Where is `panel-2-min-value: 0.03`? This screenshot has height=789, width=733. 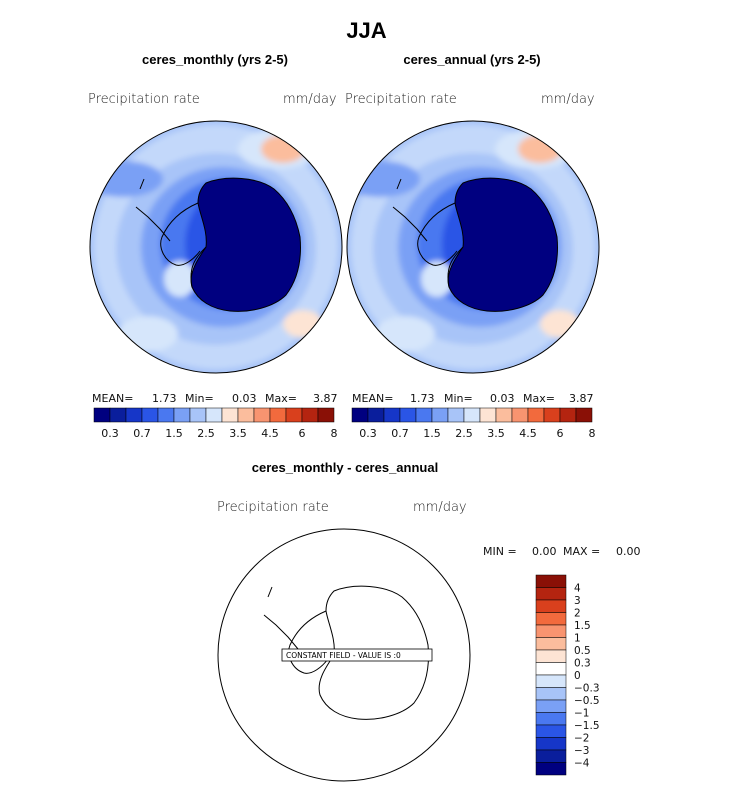 panel-2-min-value: 0.03 is located at coordinates (502, 398).